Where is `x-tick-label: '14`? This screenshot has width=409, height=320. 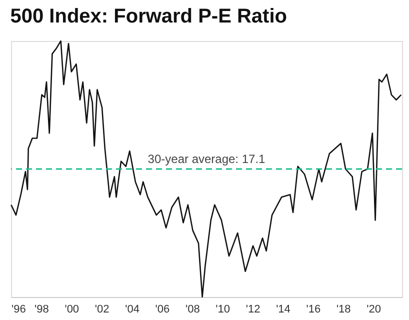 x-tick-label: '14 is located at coordinates (283, 310).